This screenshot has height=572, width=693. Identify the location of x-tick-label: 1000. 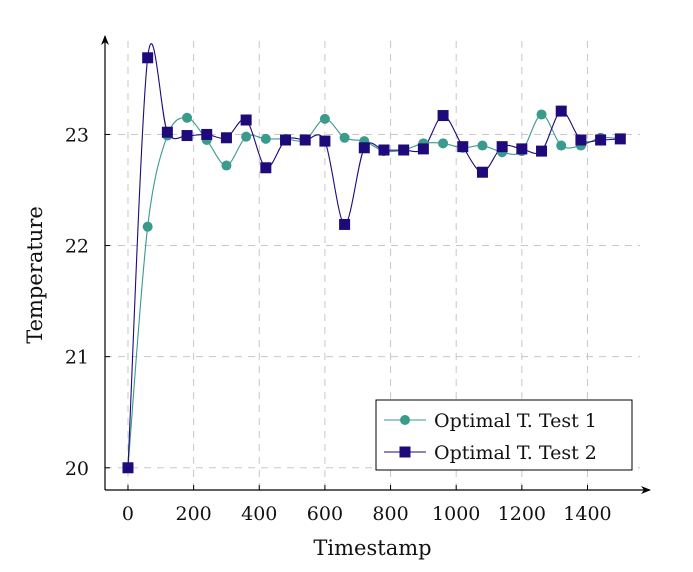
(456, 514).